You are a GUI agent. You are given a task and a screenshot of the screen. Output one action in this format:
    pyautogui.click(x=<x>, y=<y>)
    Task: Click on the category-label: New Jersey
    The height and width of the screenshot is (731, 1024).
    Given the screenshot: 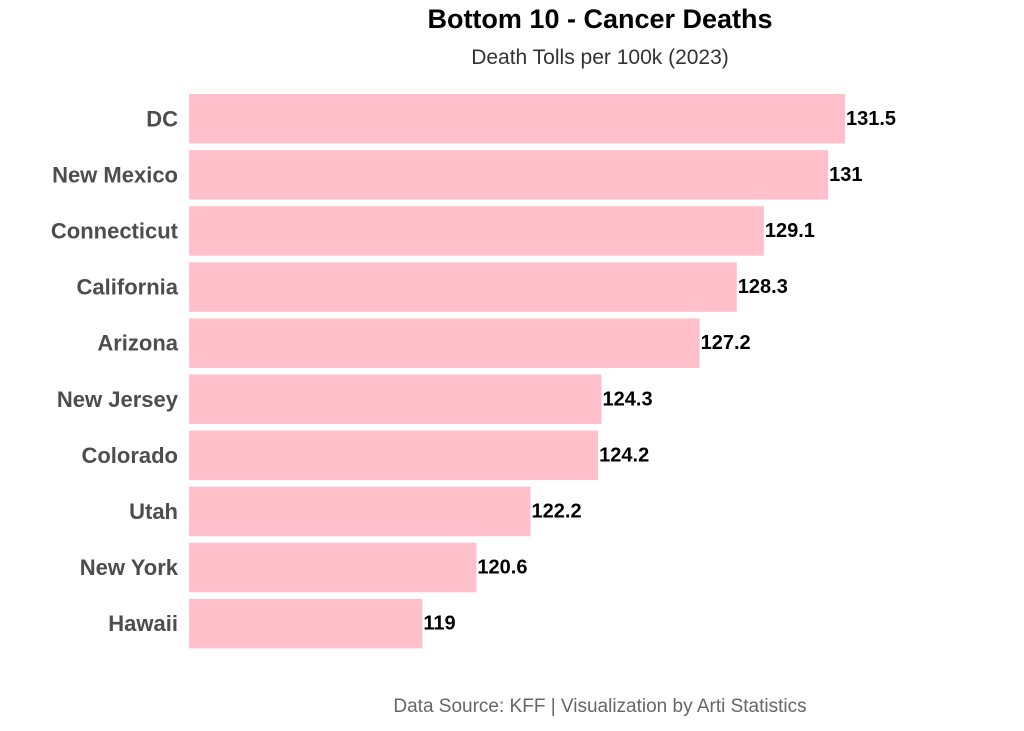 What is the action you would take?
    pyautogui.click(x=118, y=399)
    